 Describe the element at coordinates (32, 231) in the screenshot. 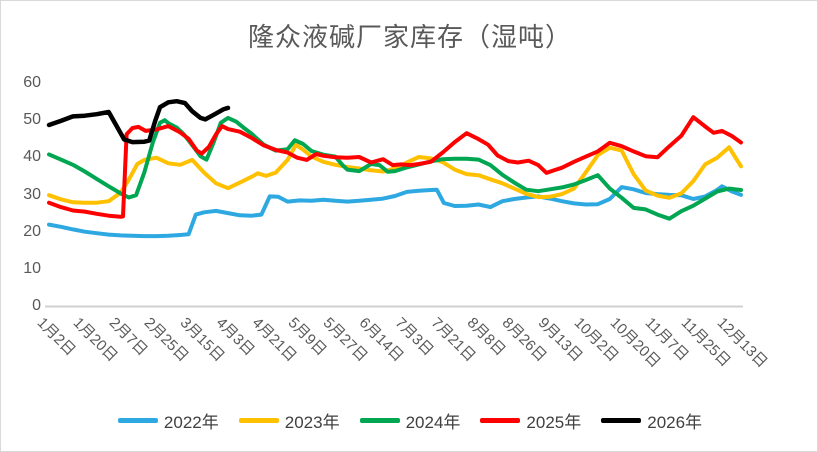

I see `y-tick-label-20: 20` at that location.